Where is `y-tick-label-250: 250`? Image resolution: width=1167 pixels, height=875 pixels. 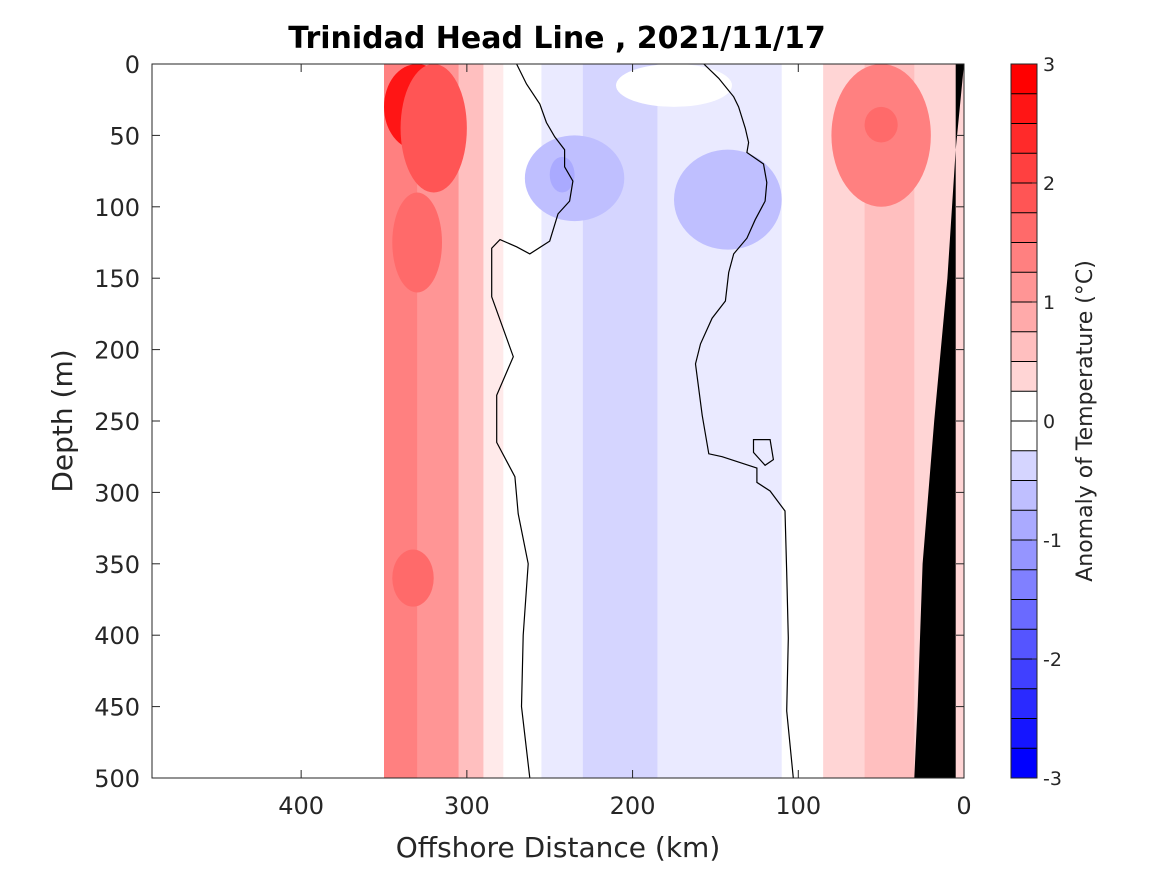 y-tick-label-250: 250 is located at coordinates (117, 422).